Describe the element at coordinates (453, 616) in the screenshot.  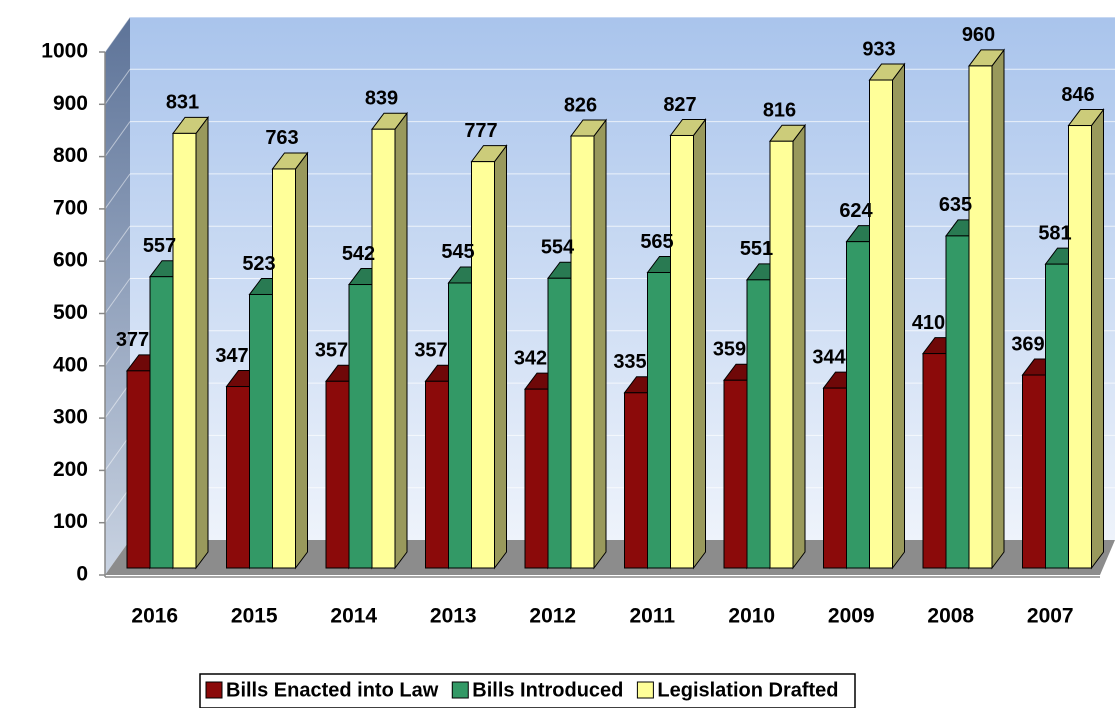
I see `x-tick-label: 2013` at that location.